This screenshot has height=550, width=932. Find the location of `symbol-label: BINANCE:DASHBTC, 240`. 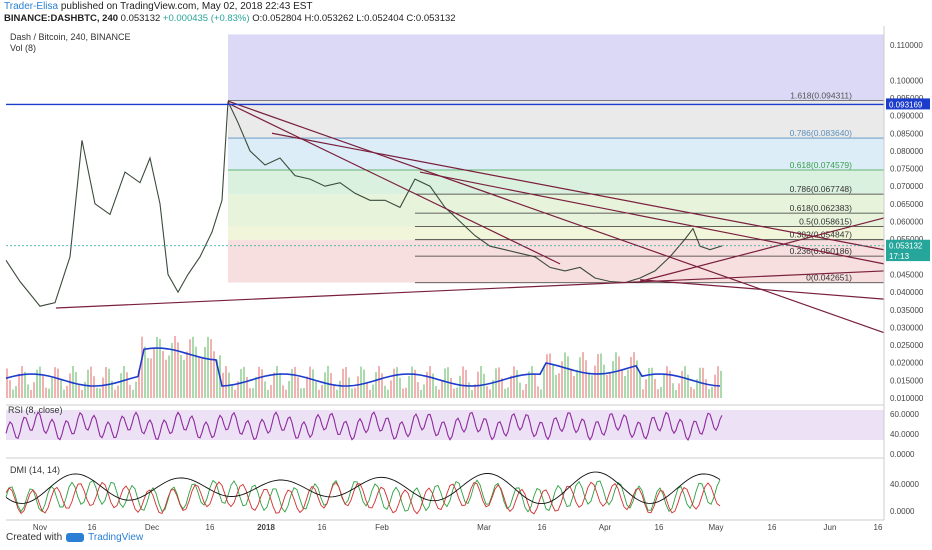

symbol-label: BINANCE:DASHBTC, 240 is located at coordinates (61, 18).